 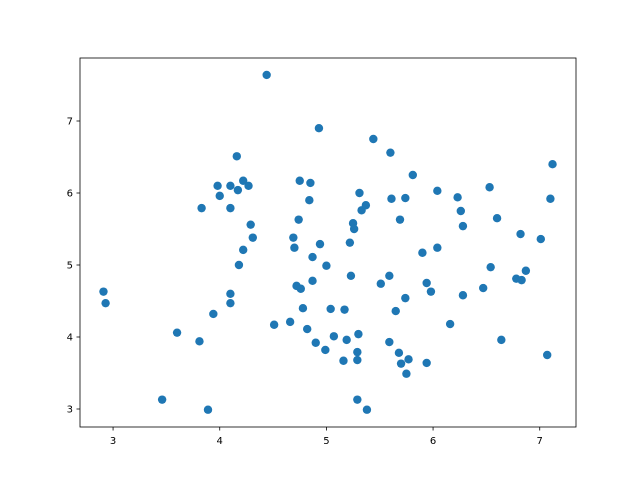 I want to click on x-tick-label: 4, so click(x=220, y=441).